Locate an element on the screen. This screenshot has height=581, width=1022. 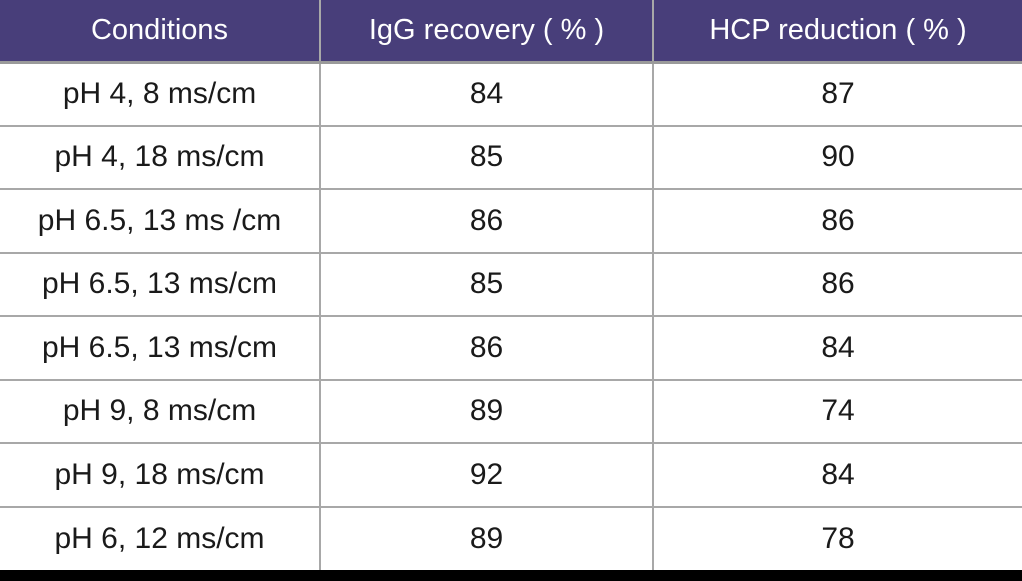
table-row: pH 6.5, 13 ms /cm 86 86 is located at coordinates (511, 220).